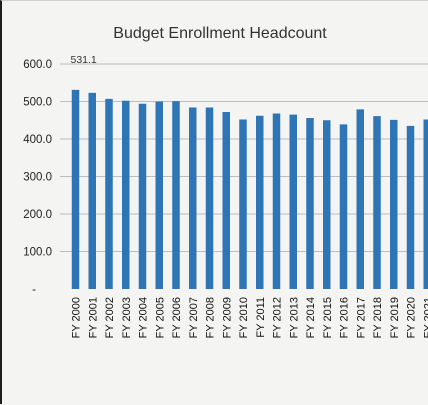 The height and width of the screenshot is (405, 428). What do you see at coordinates (144, 317) in the screenshot?
I see `x-tick-label: FY 2004` at bounding box center [144, 317].